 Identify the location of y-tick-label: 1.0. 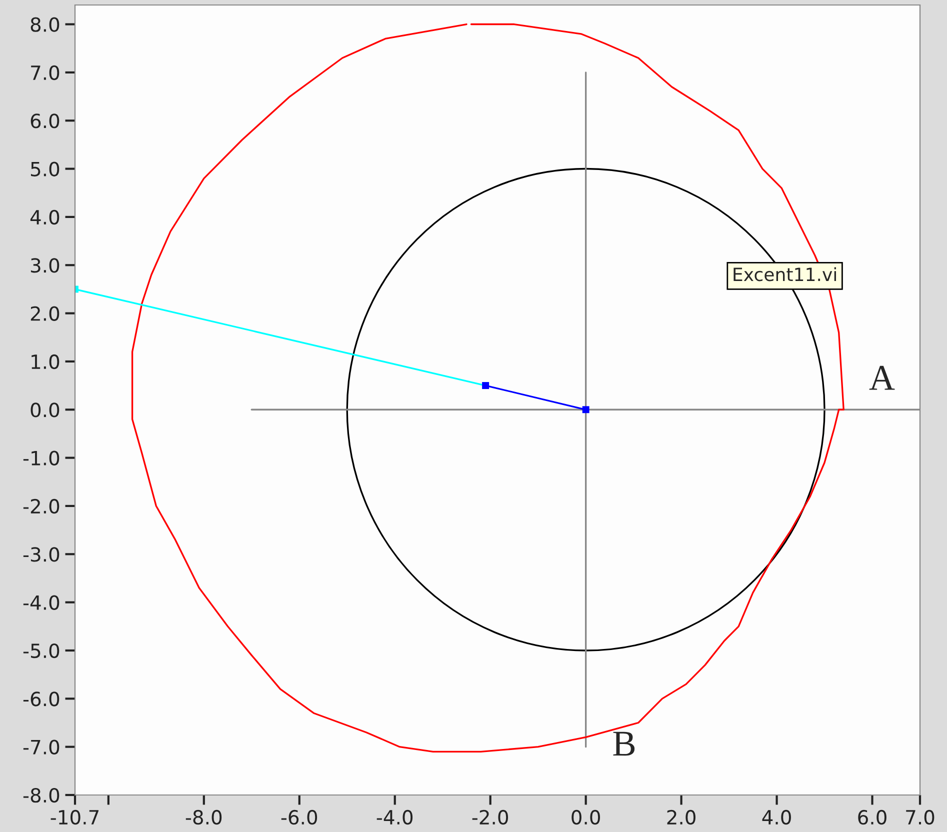
(46, 362).